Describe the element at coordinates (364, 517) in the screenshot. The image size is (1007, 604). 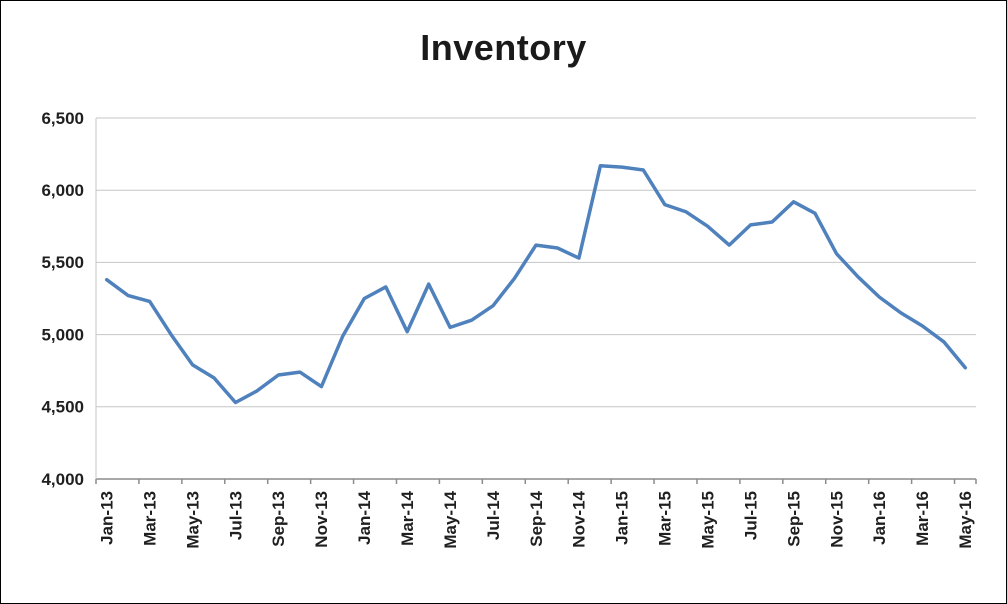
I see `x-axis-label: Jan-14` at that location.